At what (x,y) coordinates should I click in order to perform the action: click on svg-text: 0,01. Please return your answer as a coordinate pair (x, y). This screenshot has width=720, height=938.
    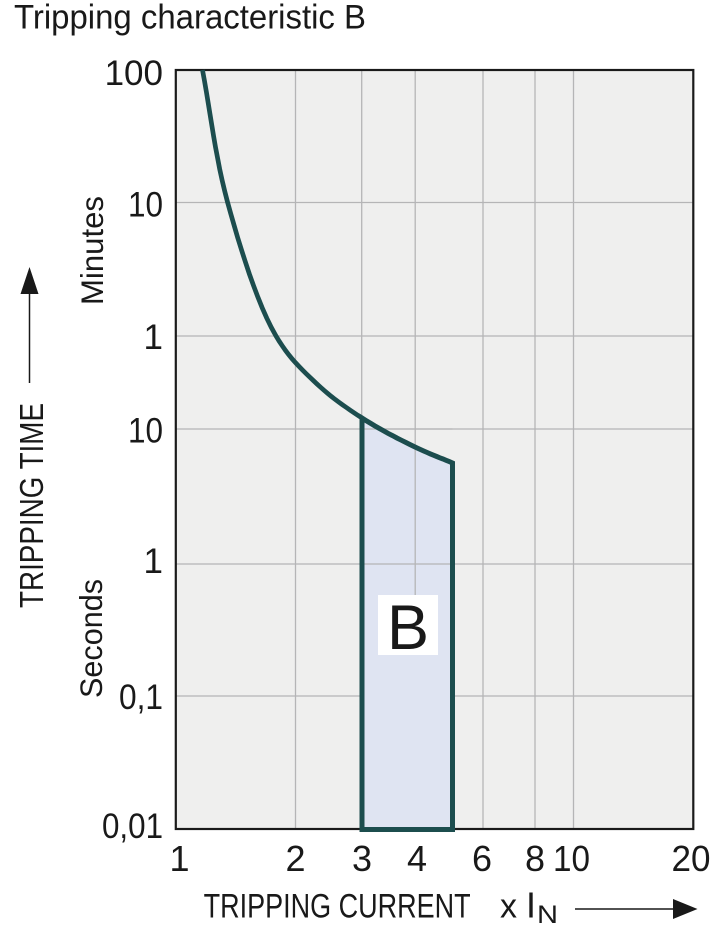
    Looking at the image, I should click on (132, 826).